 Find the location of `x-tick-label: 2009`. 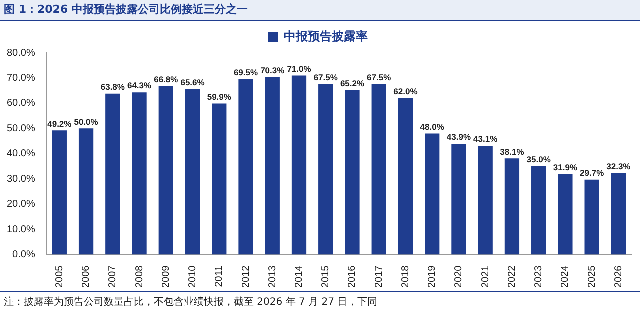

x-tick-label: 2009 is located at coordinates (166, 276).